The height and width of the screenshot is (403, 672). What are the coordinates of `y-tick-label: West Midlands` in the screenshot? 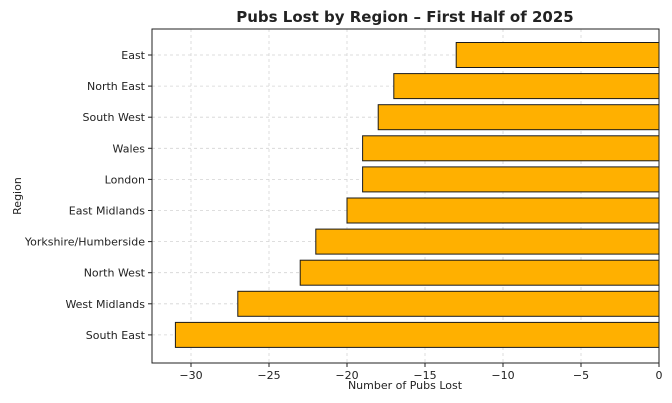 It's located at (105, 304).